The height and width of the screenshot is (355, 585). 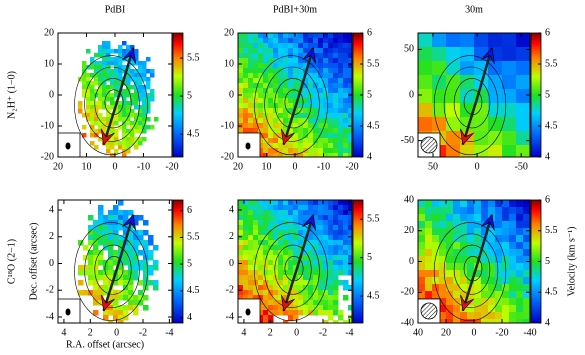 What do you see at coordinates (295, 9) in the screenshot?
I see `panel-title: PdBI+30m` at bounding box center [295, 9].